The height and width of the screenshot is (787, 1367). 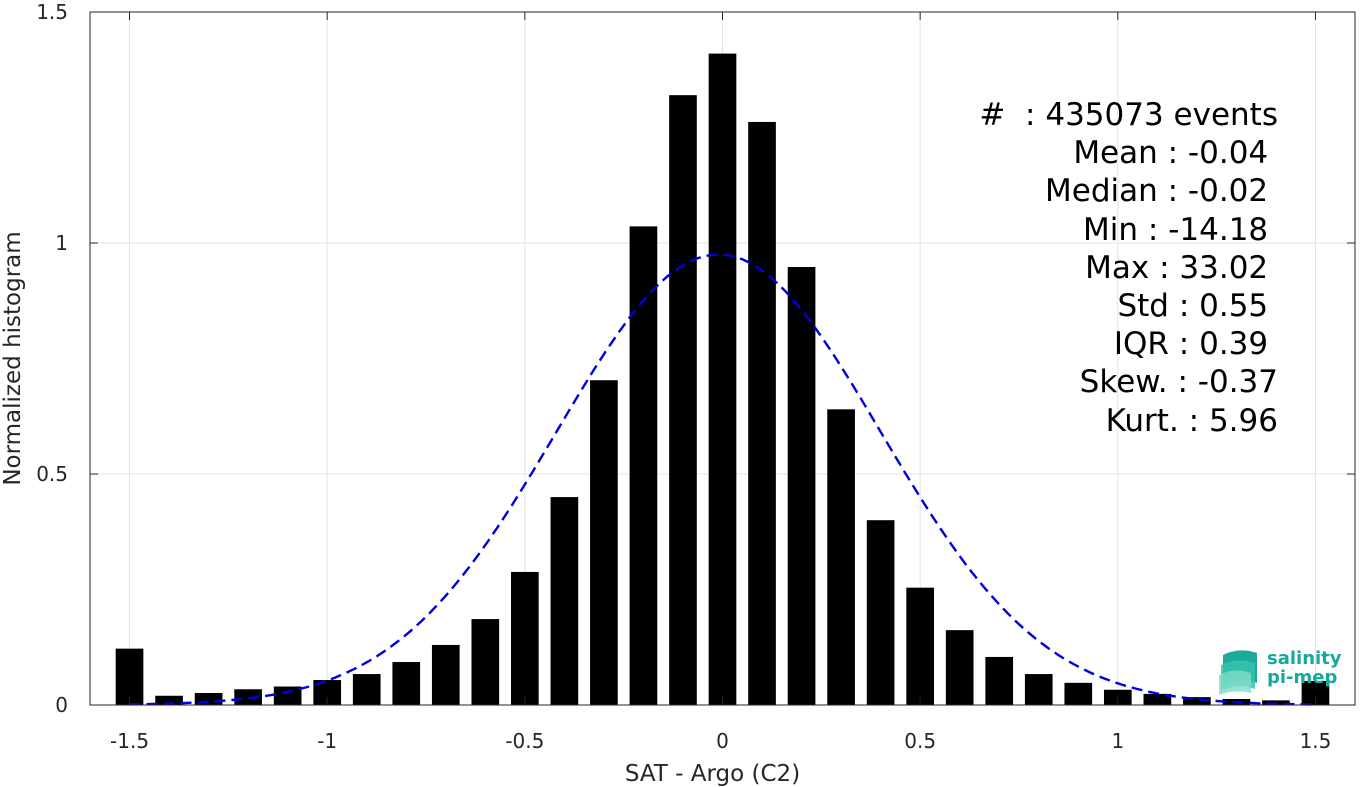 I want to click on logo-line-1: salinity, so click(x=1304, y=658).